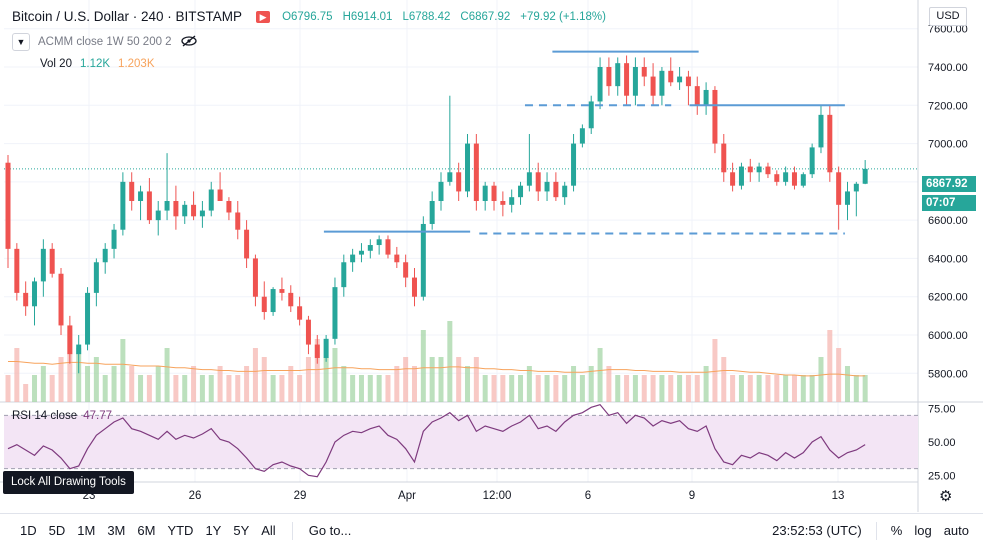 Image resolution: width=983 pixels, height=552 pixels. I want to click on settings-gear-icon: ⚙, so click(946, 496).